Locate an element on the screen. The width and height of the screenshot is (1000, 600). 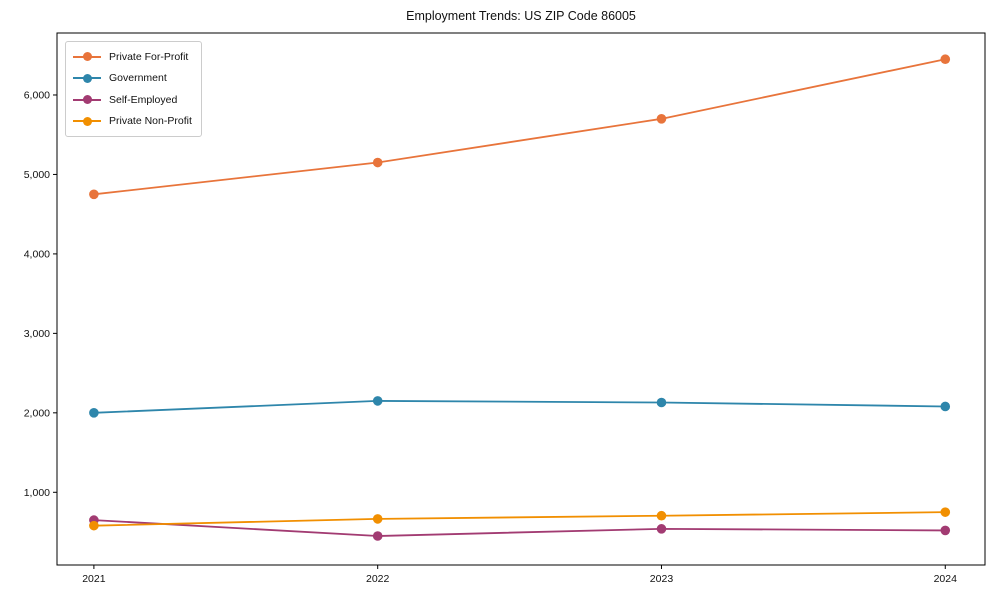
x-axis-tick-label: 2022 is located at coordinates (378, 579).